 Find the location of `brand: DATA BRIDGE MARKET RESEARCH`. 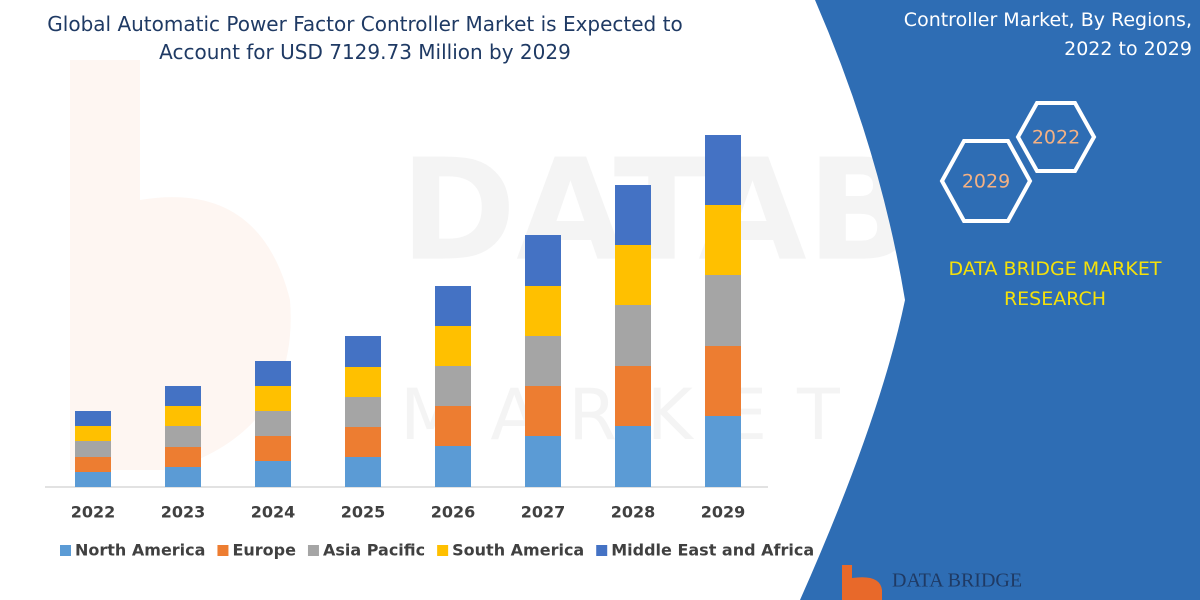

brand: DATA BRIDGE MARKET RESEARCH is located at coordinates (1055, 284).